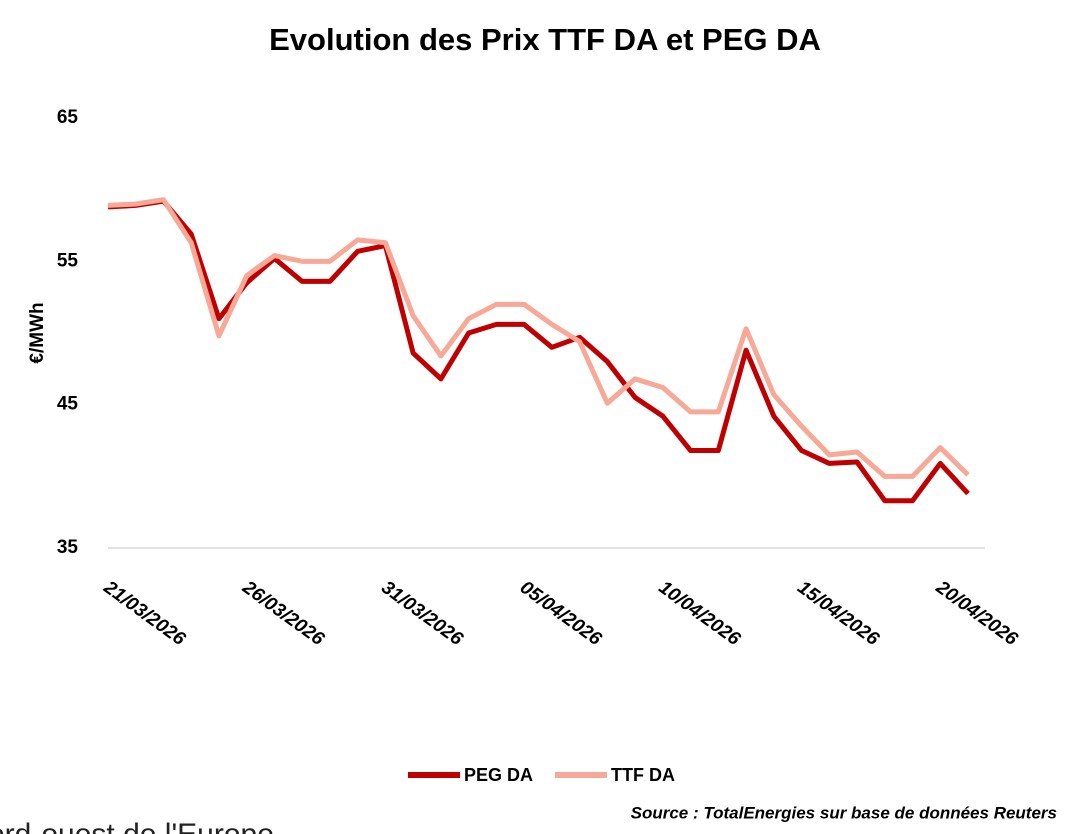 This screenshot has width=1077, height=834. I want to click on y-tick-label: 55, so click(68, 260).